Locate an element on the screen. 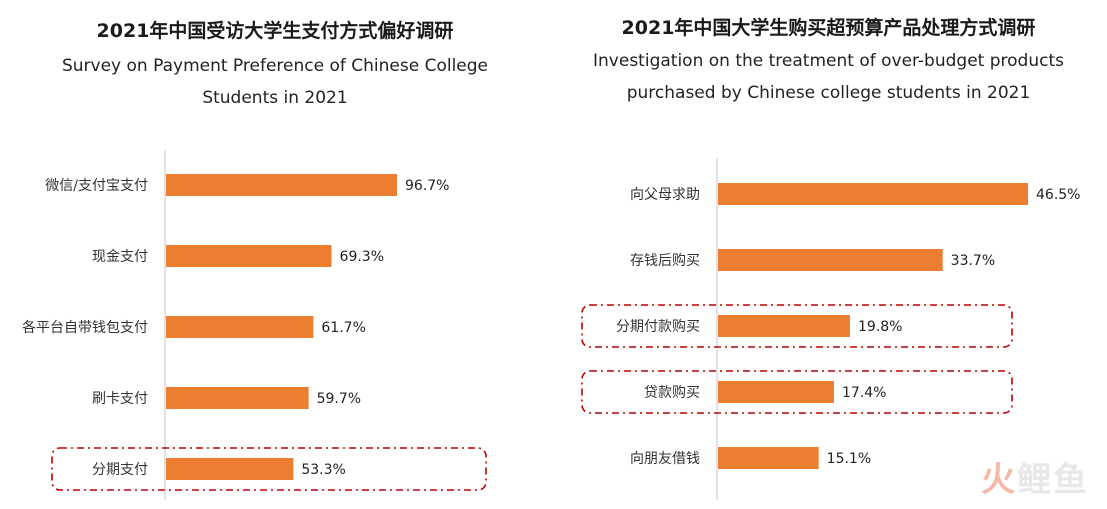  category-label: 贷款购买 is located at coordinates (672, 393).